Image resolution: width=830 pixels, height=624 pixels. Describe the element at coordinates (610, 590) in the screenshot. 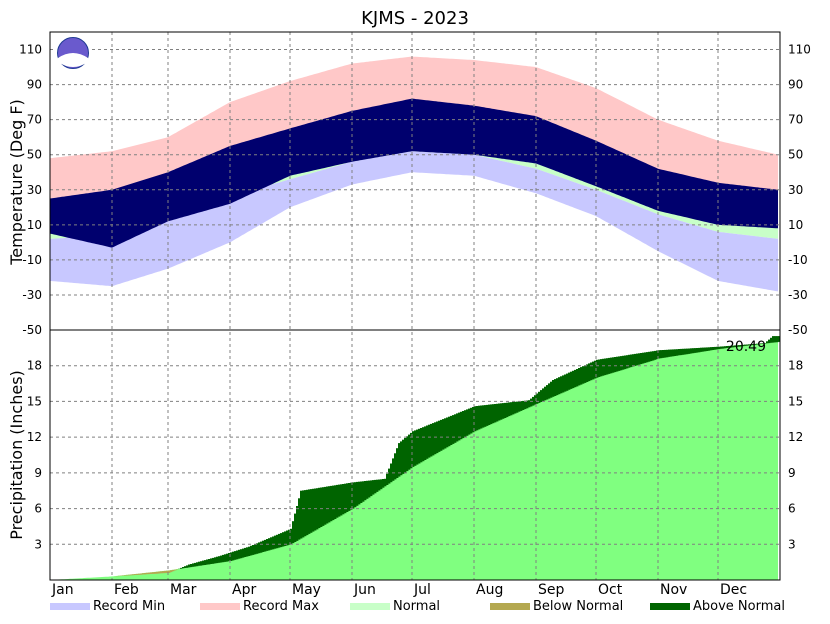

I see `month-tick-label: Oct` at that location.